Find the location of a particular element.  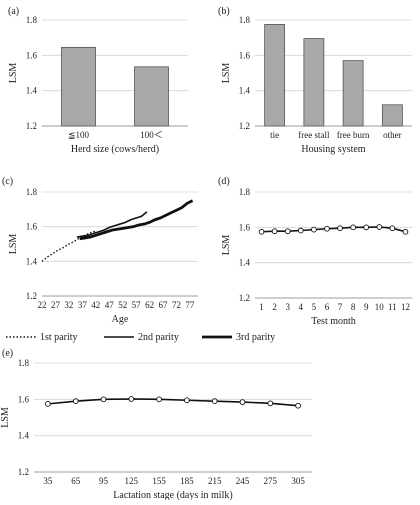

panel-3-xtick-label: 67 is located at coordinates (164, 305).